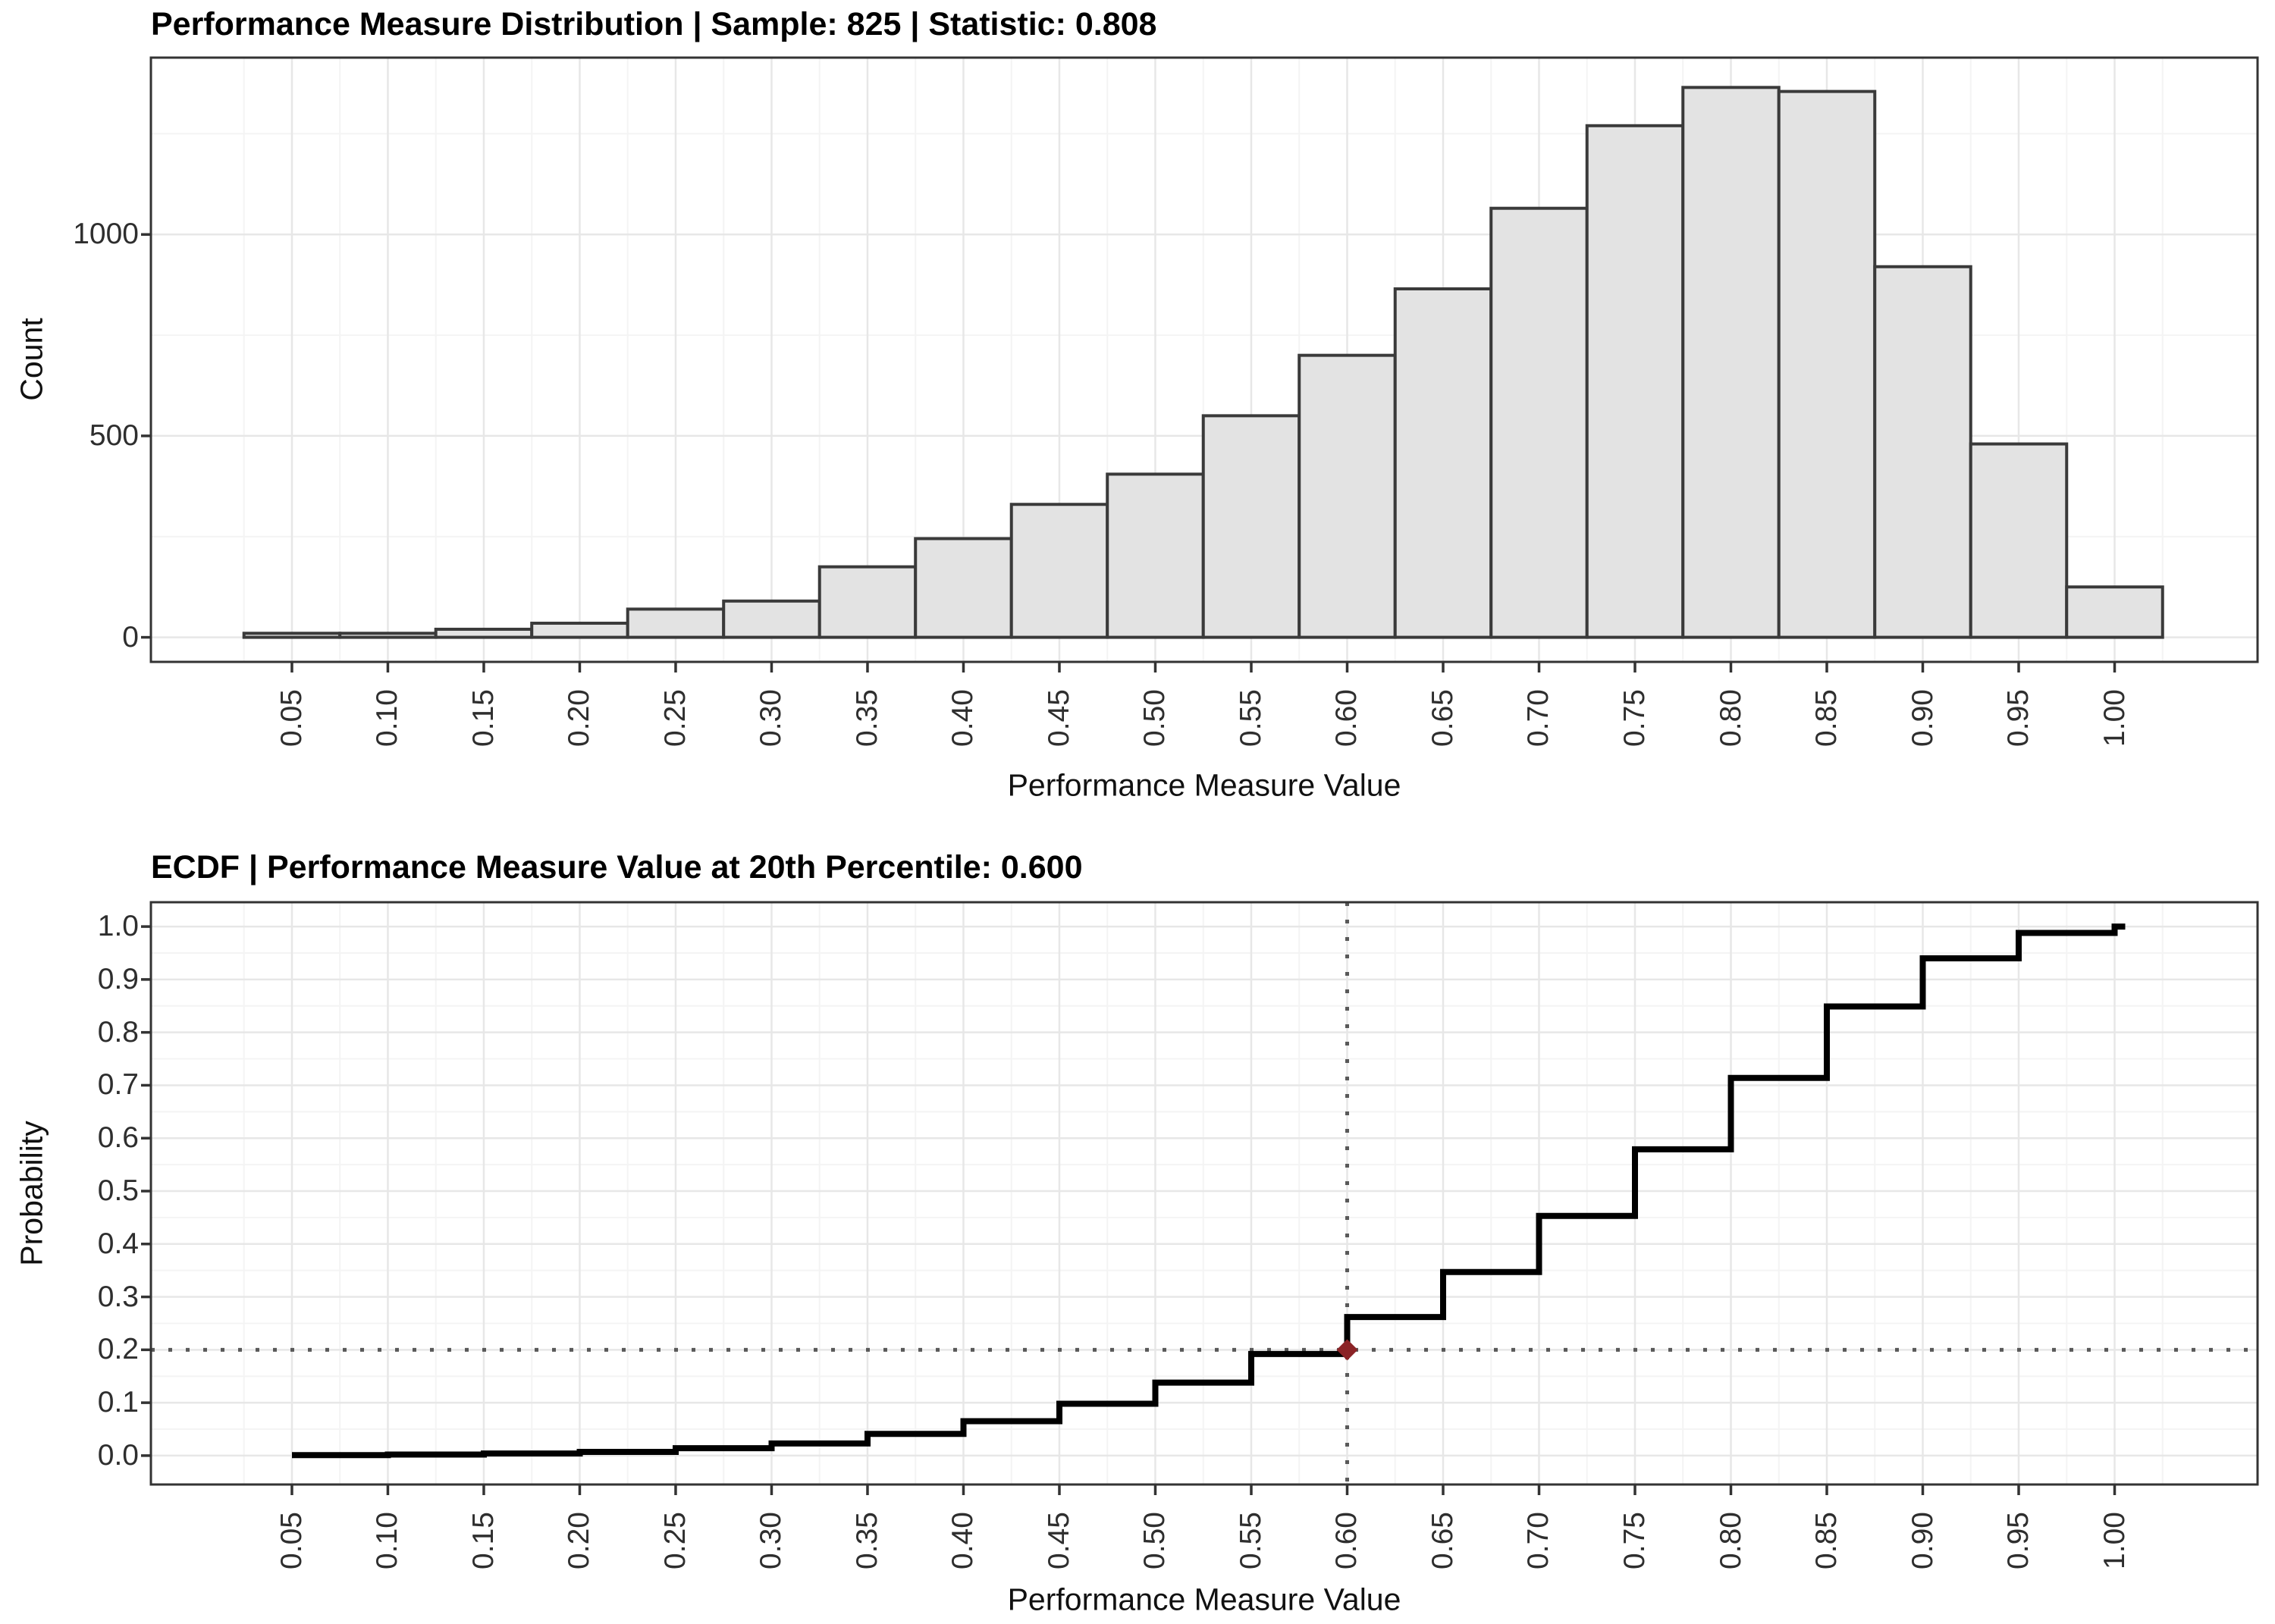 Image resolution: width=2275 pixels, height=1624 pixels. What do you see at coordinates (31, 359) in the screenshot?
I see `histogram-y-axis-title: Count` at bounding box center [31, 359].